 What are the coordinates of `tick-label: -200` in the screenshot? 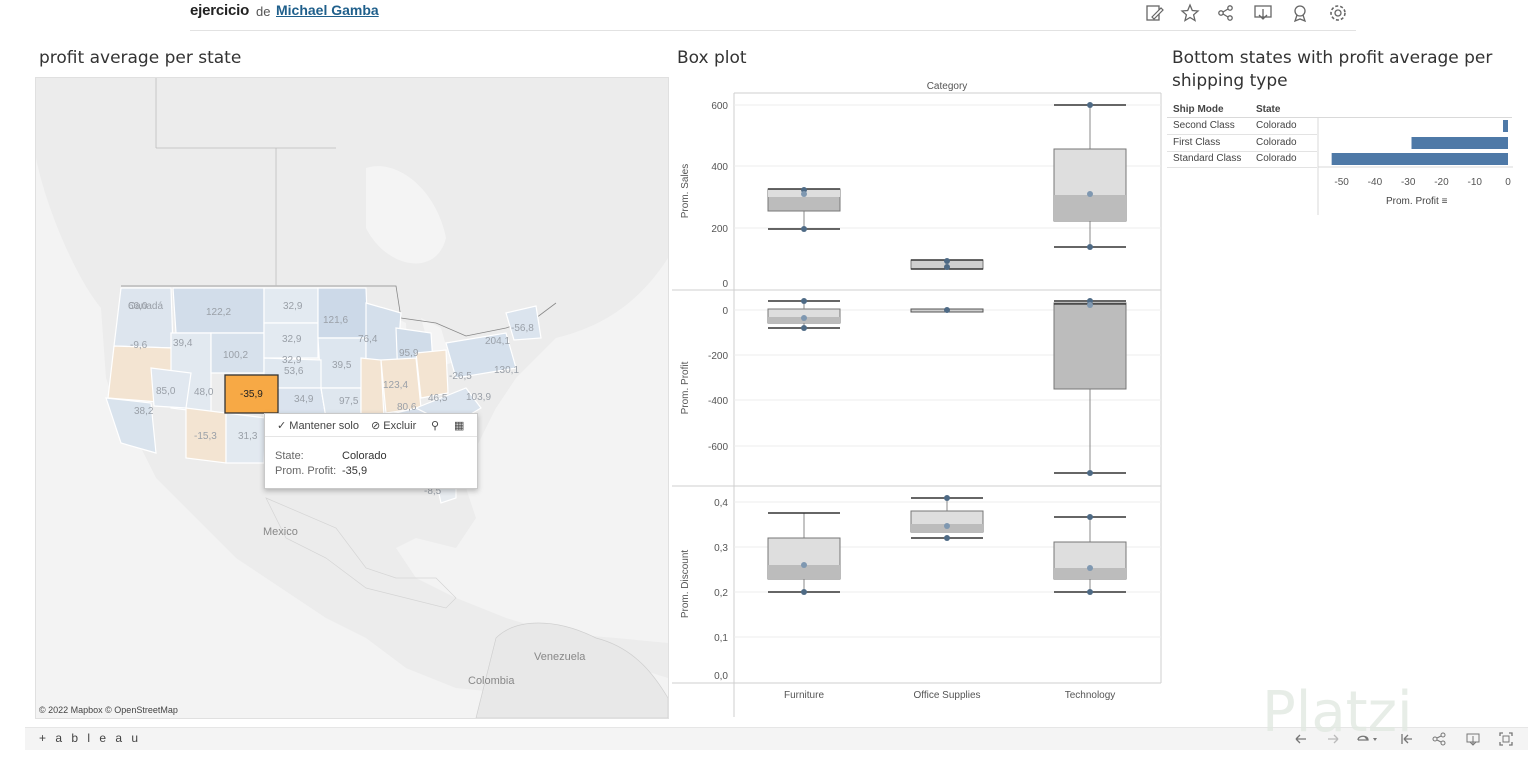 It's located at (718, 356).